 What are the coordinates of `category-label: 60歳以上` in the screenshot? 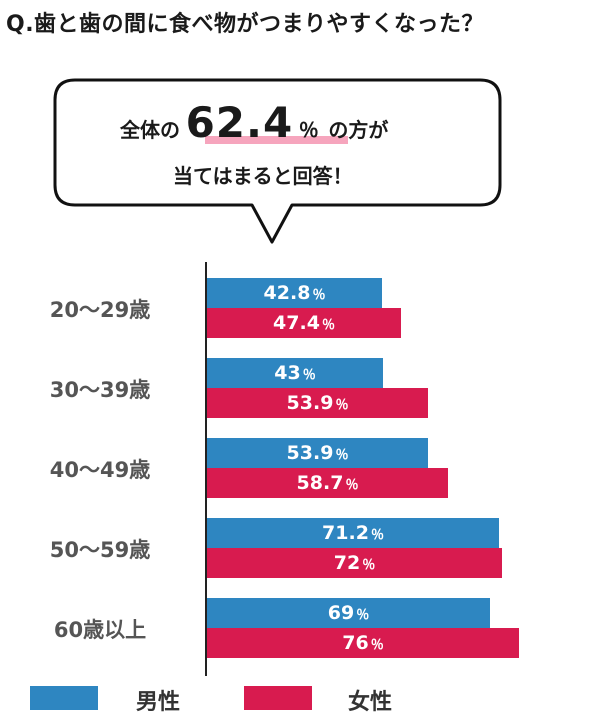 It's located at (100, 630).